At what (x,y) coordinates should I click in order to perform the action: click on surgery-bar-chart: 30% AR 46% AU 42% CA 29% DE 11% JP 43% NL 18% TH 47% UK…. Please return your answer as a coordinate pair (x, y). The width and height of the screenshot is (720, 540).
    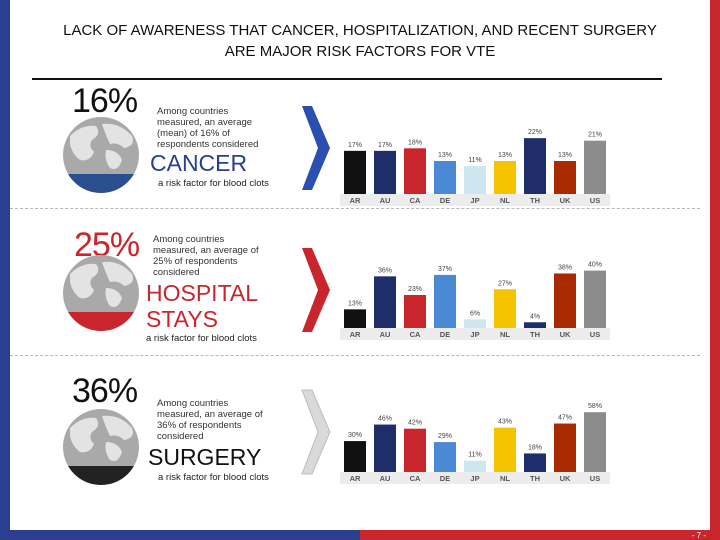
    Looking at the image, I should click on (475, 443).